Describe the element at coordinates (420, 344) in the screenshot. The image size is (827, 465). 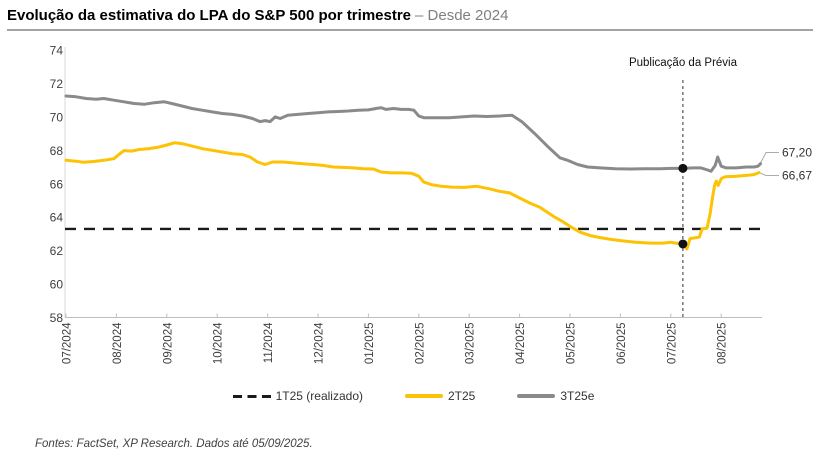
I see `x-tick-label: 02/2025` at that location.